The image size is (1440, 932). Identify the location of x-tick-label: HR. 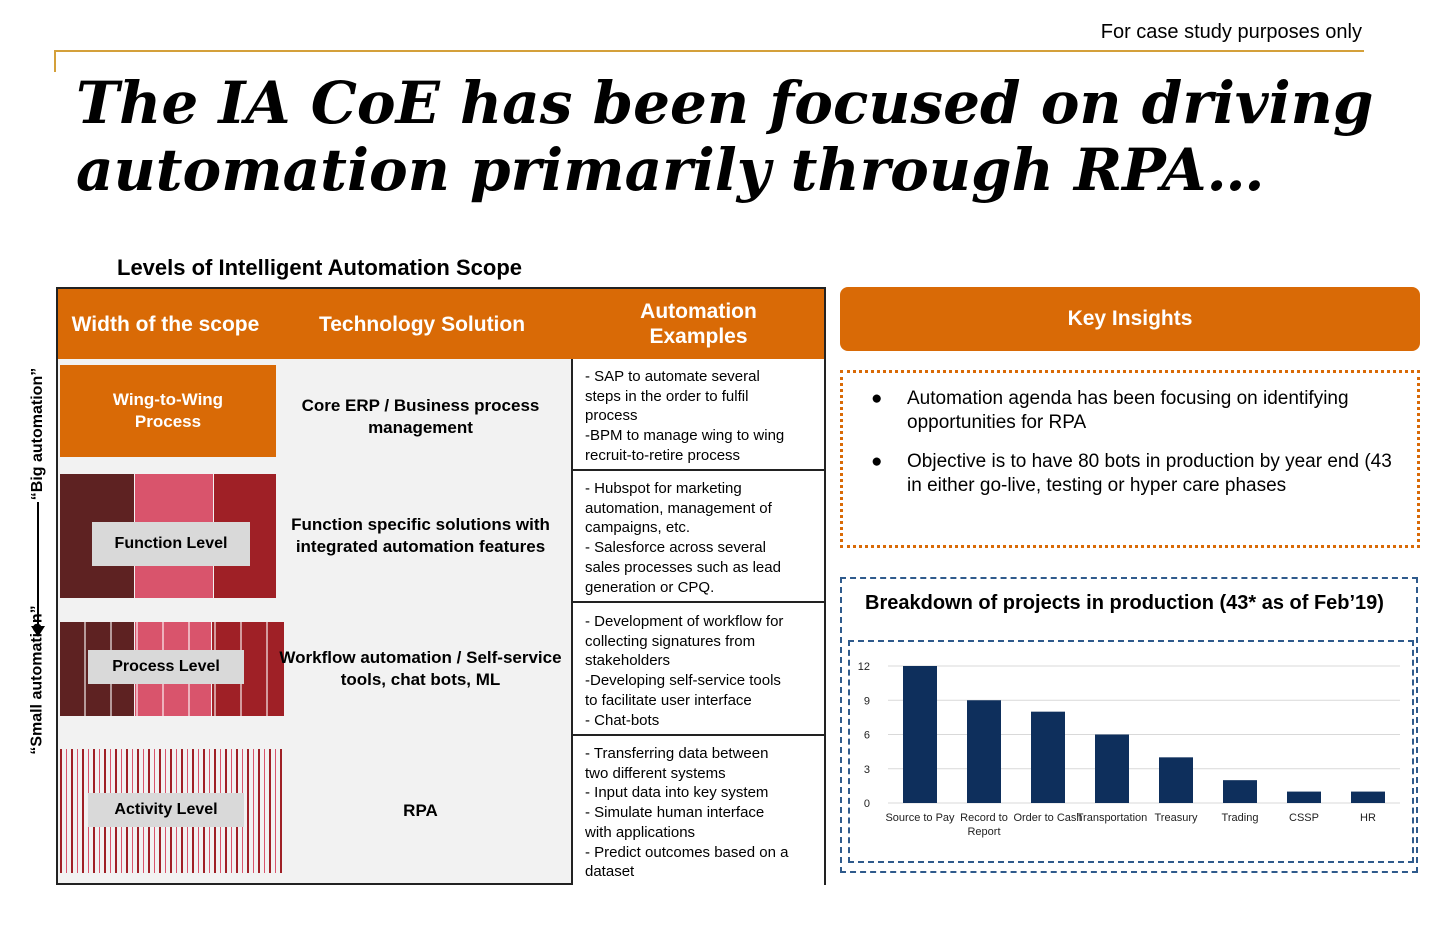
(1368, 818).